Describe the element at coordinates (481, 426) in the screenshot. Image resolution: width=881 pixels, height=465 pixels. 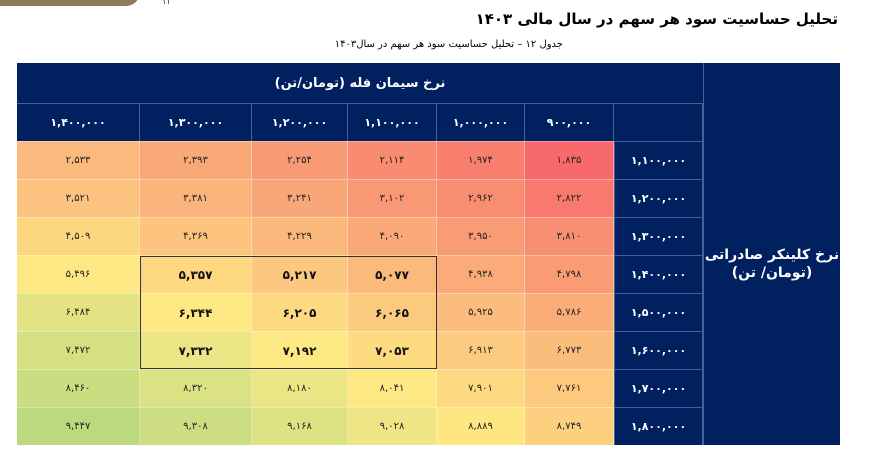
I see `table-cell: ۸,۸۸۹` at that location.